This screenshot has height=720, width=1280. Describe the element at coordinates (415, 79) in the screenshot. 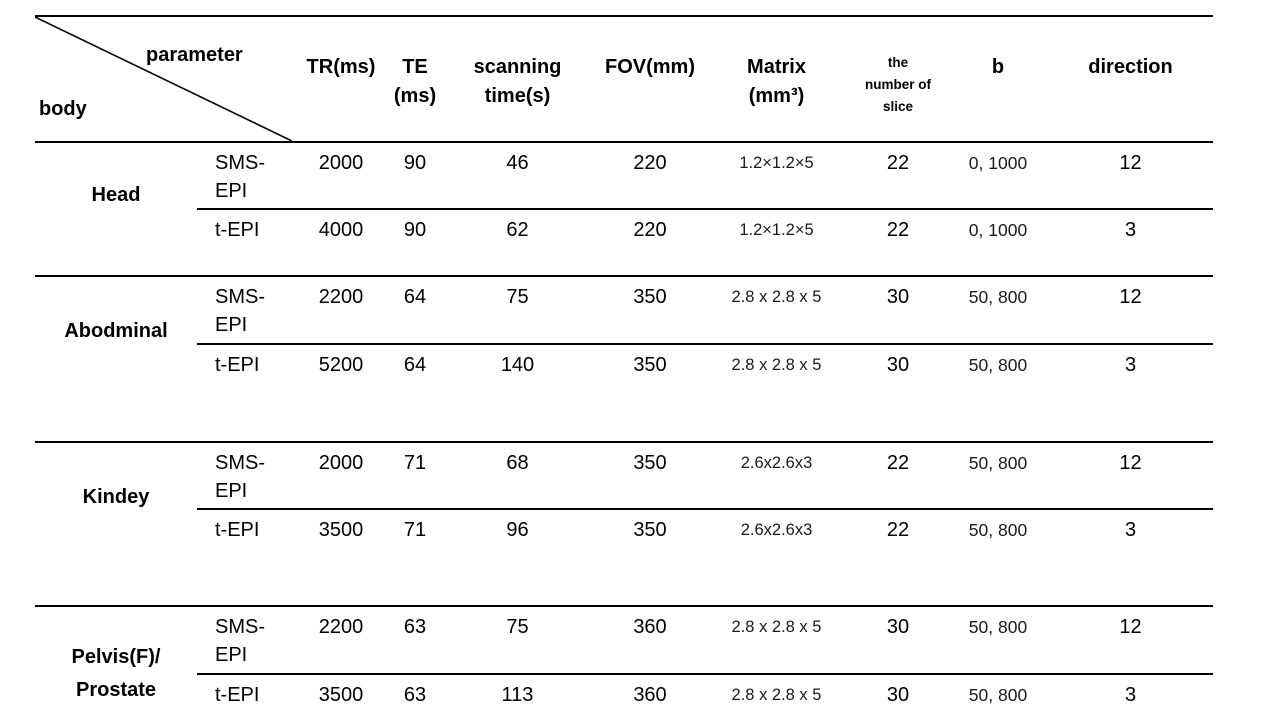

I see `header-te: TE (ms)` at that location.